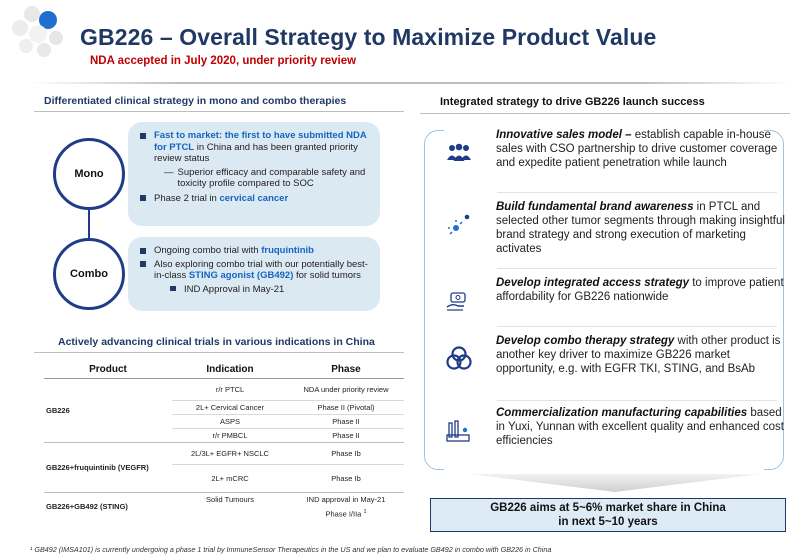  Describe the element at coordinates (459, 359) in the screenshot. I see `combo-therapy-icon` at that location.